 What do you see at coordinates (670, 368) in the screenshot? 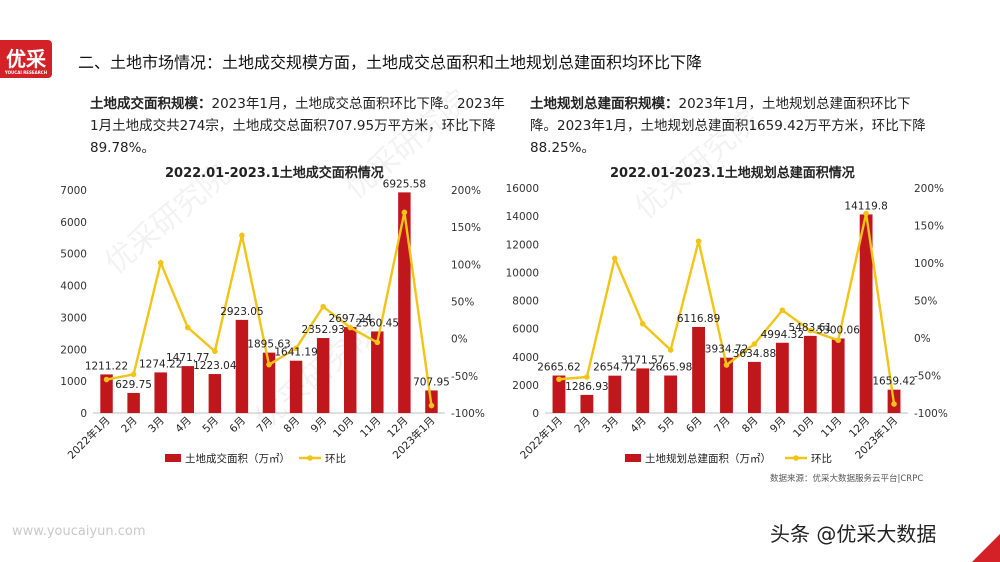
I see `bar-data-label: 2665.98` at bounding box center [670, 368].